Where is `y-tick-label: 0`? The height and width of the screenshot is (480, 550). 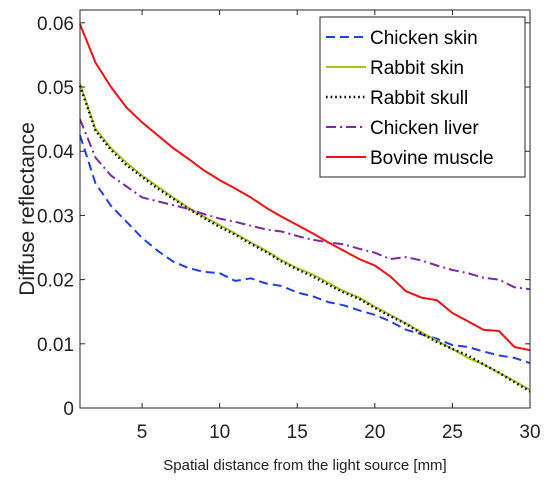 y-tick-label: 0 is located at coordinates (68, 409).